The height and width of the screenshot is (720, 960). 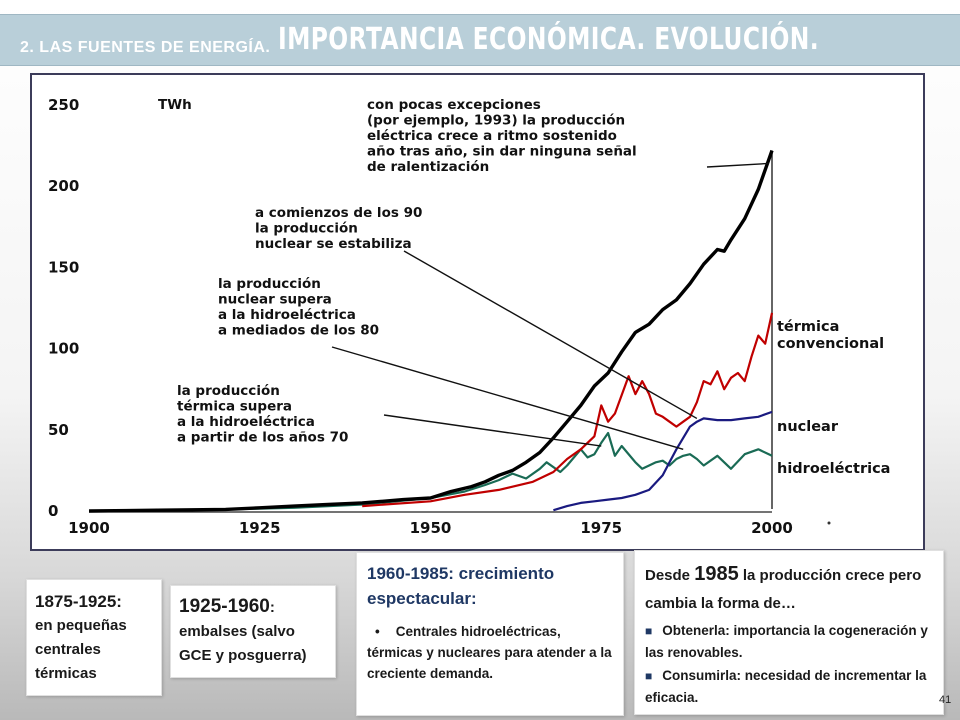 What do you see at coordinates (224, 606) in the screenshot?
I see `period-1925-heading: 1925-1960` at bounding box center [224, 606].